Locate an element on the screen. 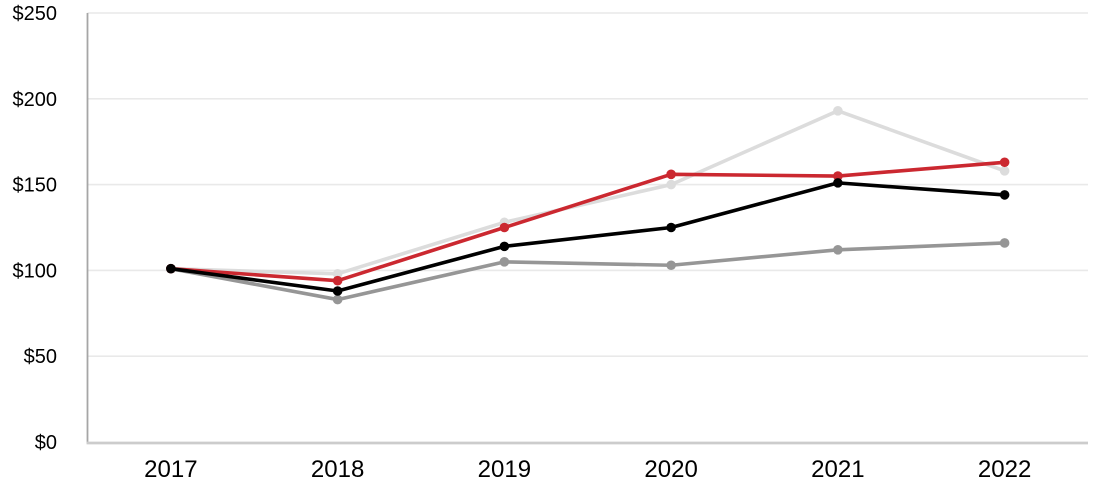 The height and width of the screenshot is (500, 1100). black-series-point-2017 is located at coordinates (171, 268).